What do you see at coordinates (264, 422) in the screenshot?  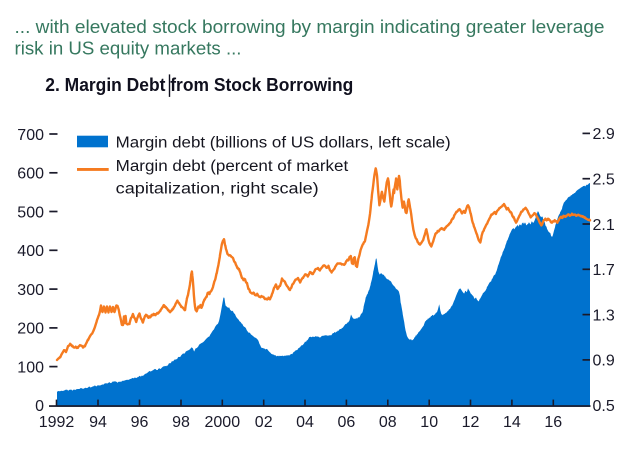 I see `svg-text: 02` at bounding box center [264, 422].